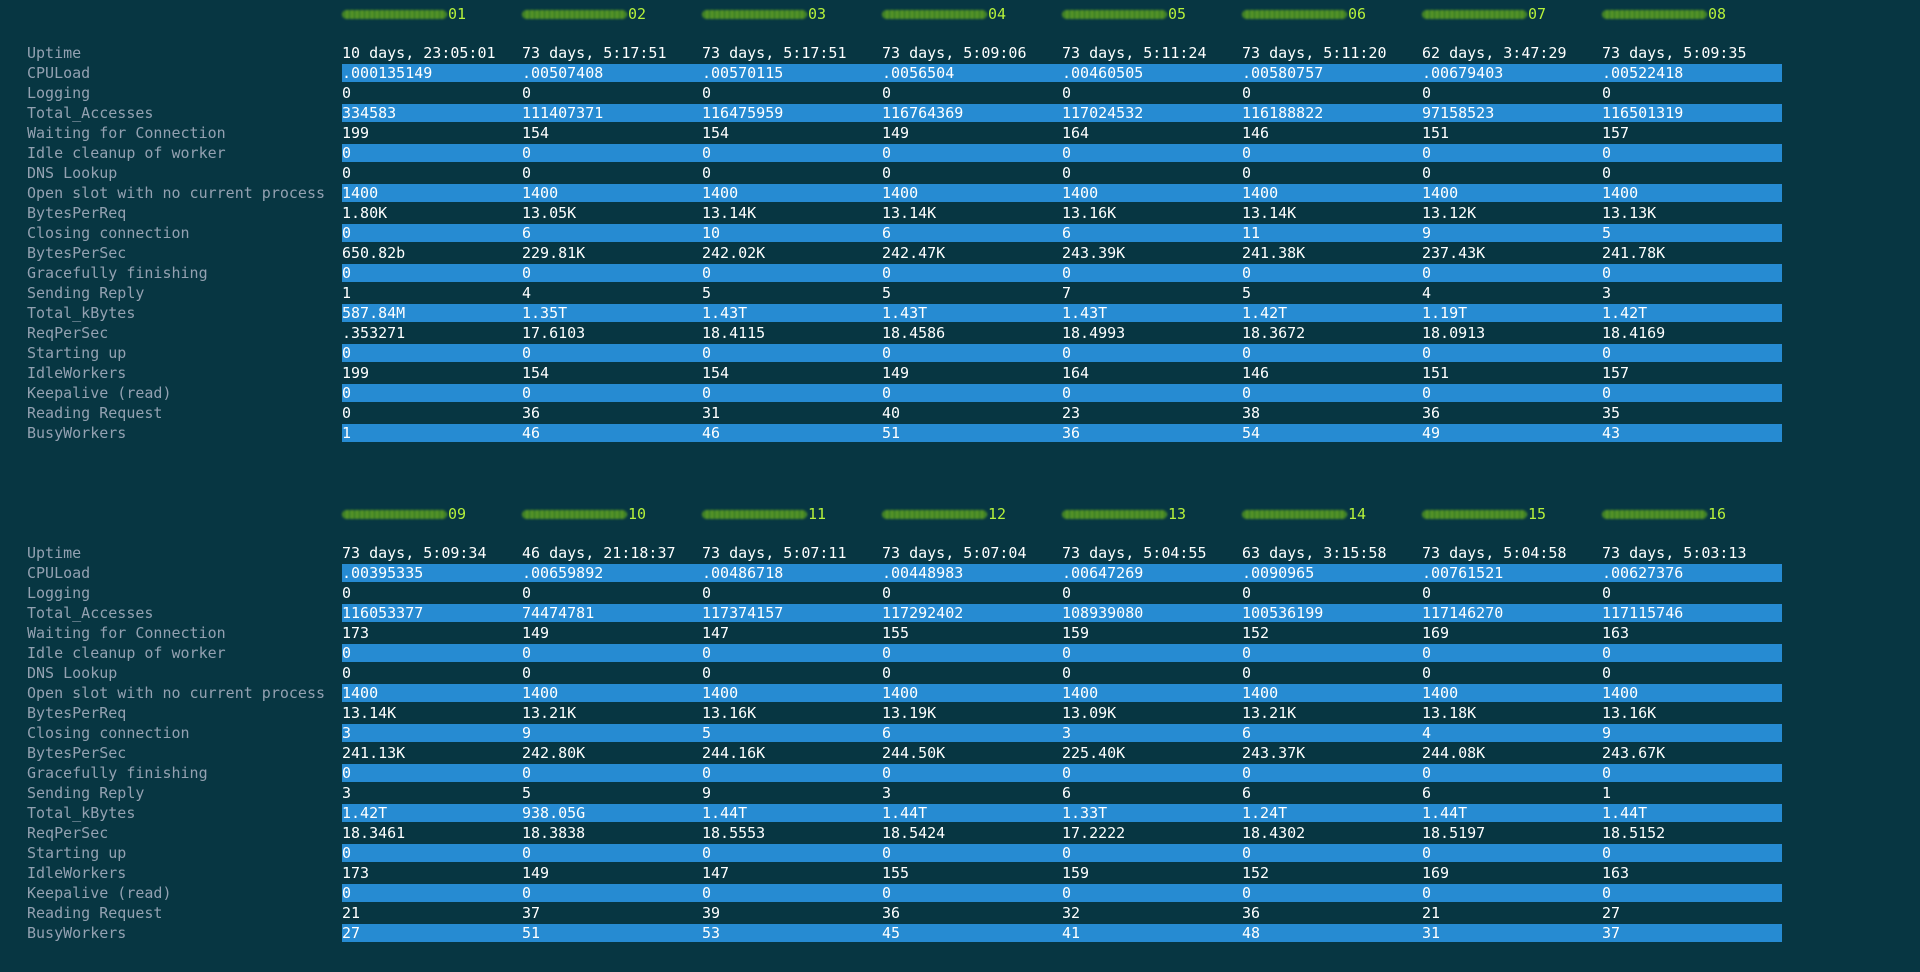  Describe the element at coordinates (1634, 253) in the screenshot. I see `metric-value: 241.78K` at that location.